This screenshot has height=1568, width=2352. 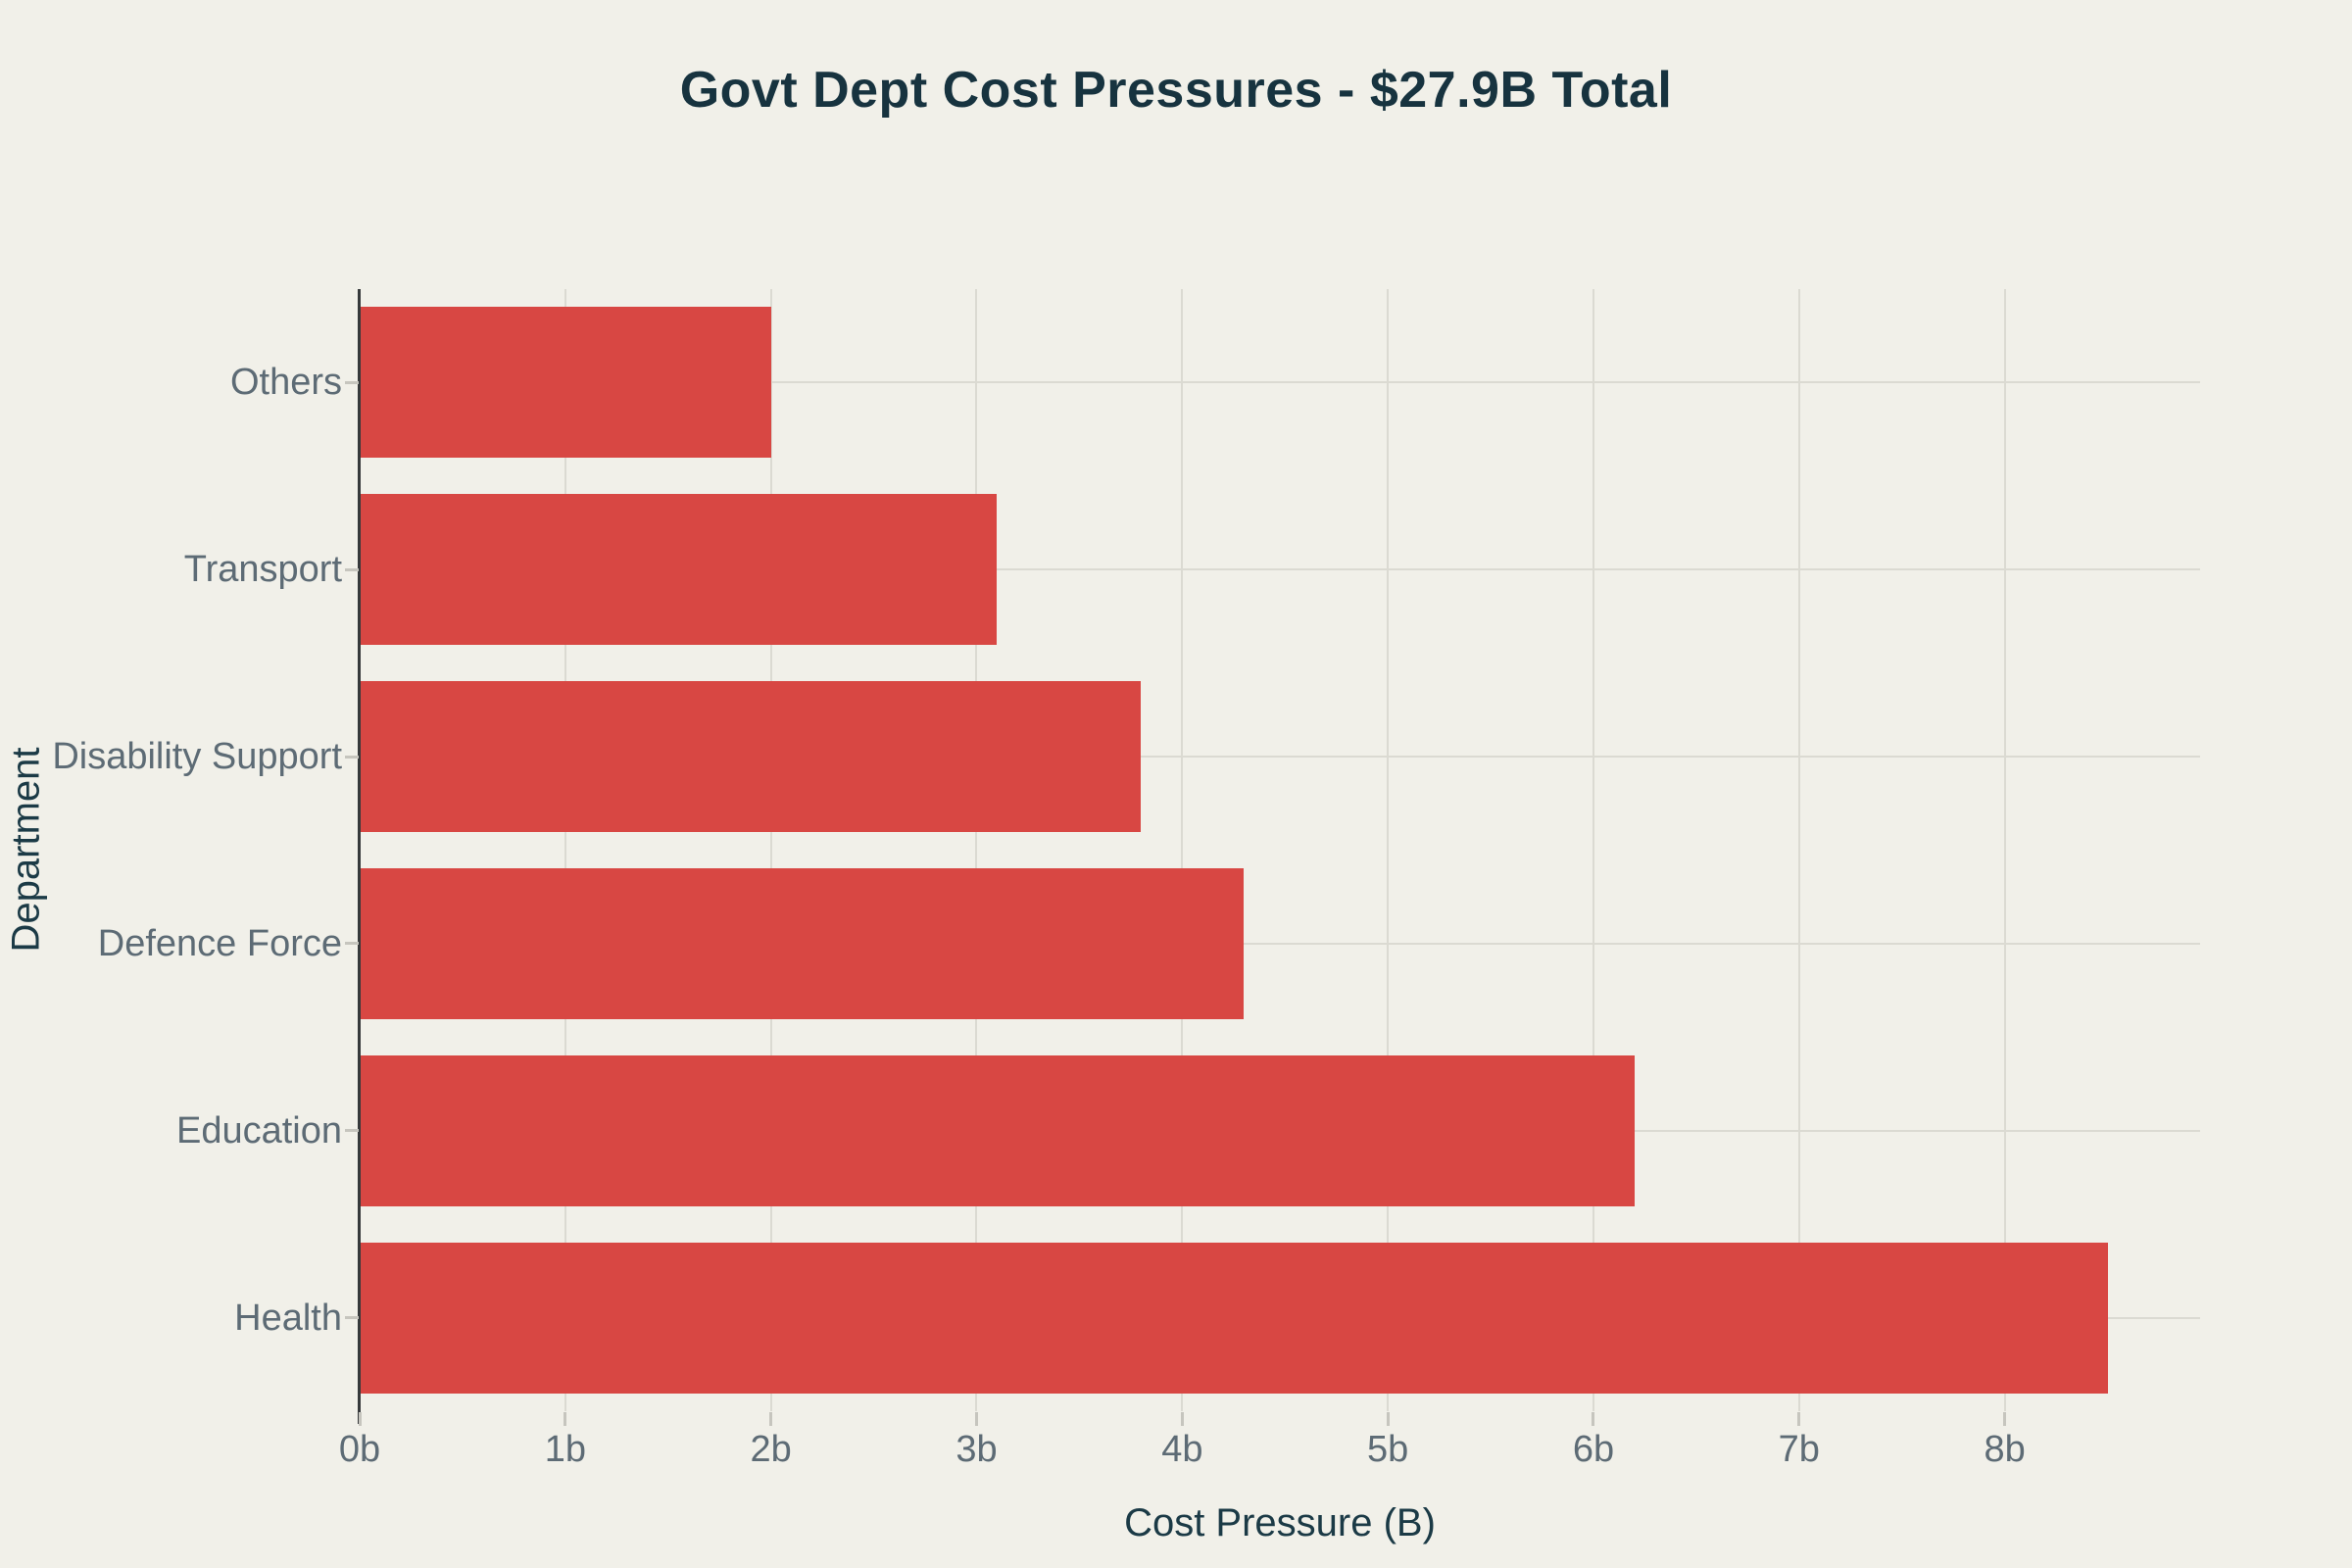 What do you see at coordinates (771, 1449) in the screenshot?
I see `x-tick-label-2b: 2b` at bounding box center [771, 1449].